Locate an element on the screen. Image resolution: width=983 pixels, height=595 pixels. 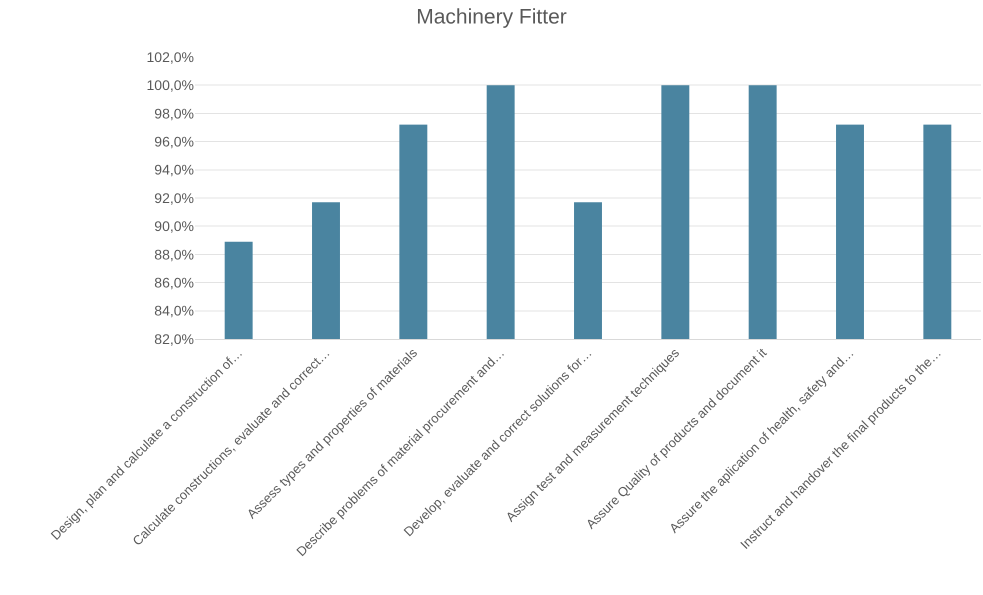
y-tick-label: 82,0% is located at coordinates (174, 338).